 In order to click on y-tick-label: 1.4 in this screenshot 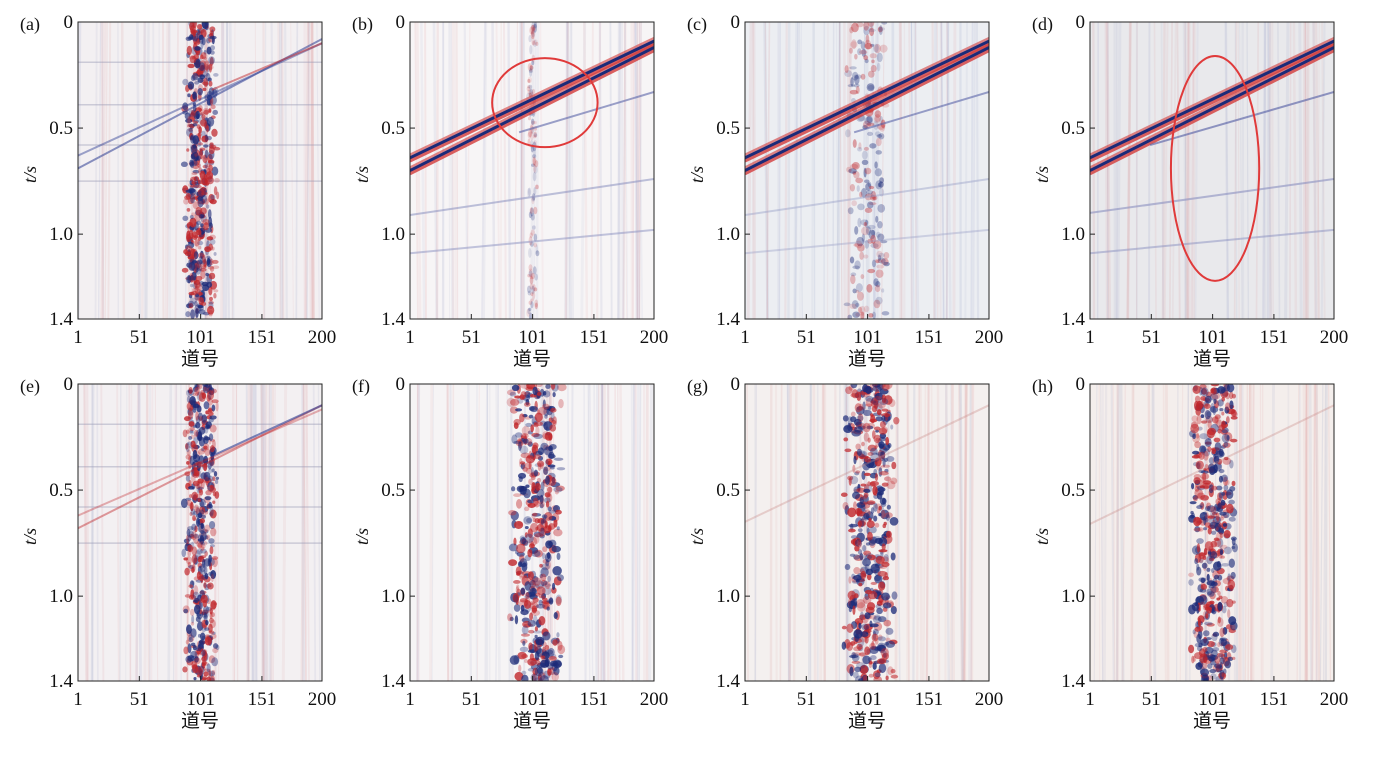, I will do `click(61, 681)`.